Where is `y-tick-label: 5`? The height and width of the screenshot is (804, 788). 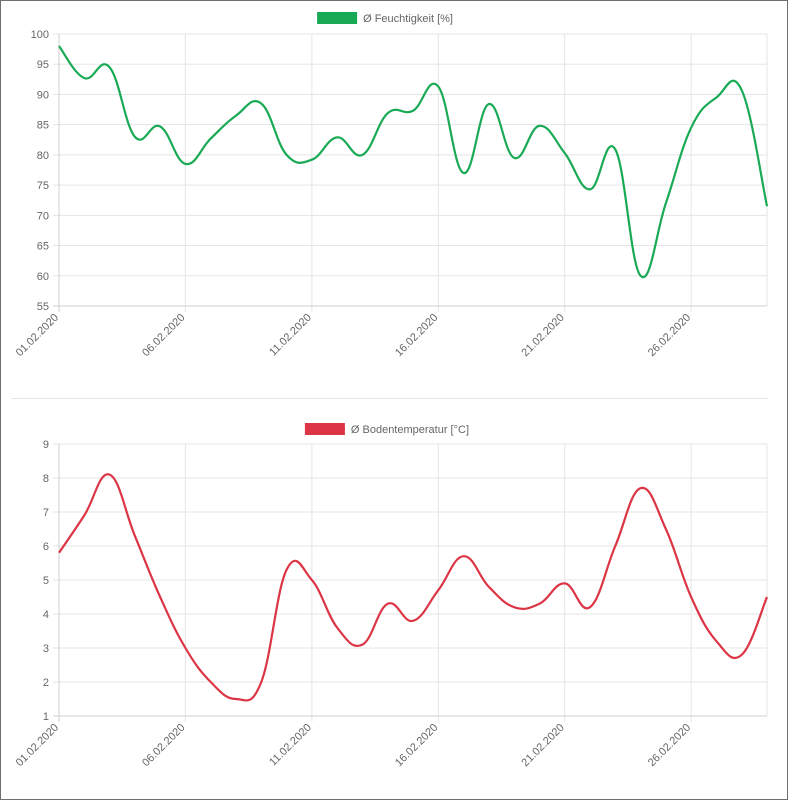 y-tick-label: 5 is located at coordinates (46, 581).